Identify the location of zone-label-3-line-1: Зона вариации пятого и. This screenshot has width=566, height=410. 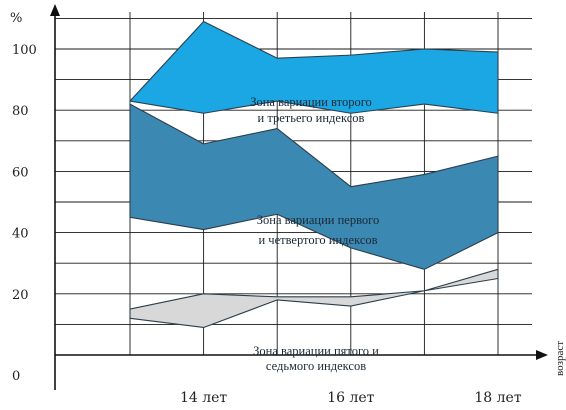
(316, 351).